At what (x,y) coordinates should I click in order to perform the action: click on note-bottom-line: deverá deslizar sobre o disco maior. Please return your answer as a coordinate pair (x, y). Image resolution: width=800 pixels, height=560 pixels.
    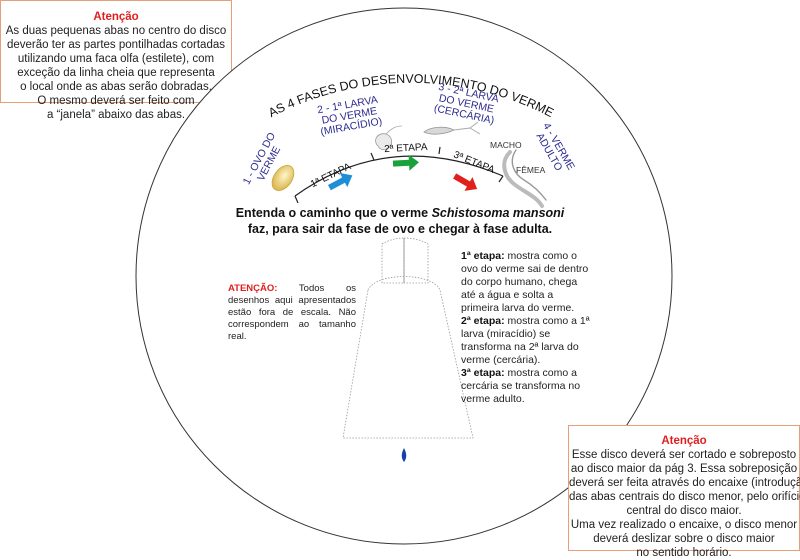
    Looking at the image, I should click on (684, 539).